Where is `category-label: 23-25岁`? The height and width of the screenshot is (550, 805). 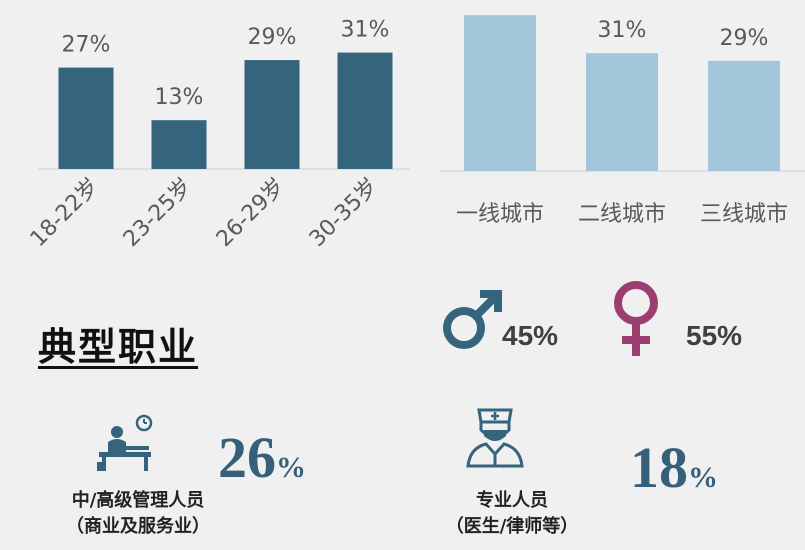
category-label: 23-25岁 is located at coordinates (158, 213).